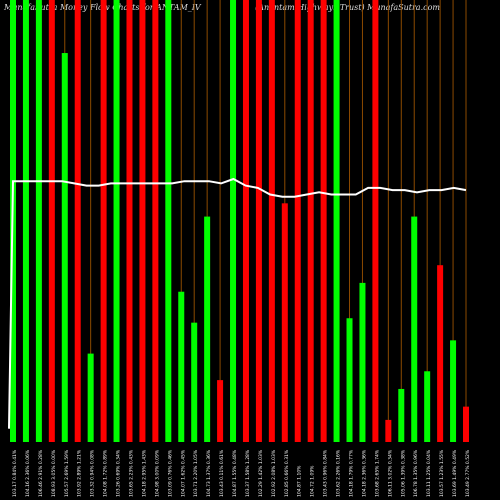  What do you see at coordinates (54, 473) in the screenshot?
I see `tick-label: 108.93 3.05% 0.00%` at bounding box center [54, 473].